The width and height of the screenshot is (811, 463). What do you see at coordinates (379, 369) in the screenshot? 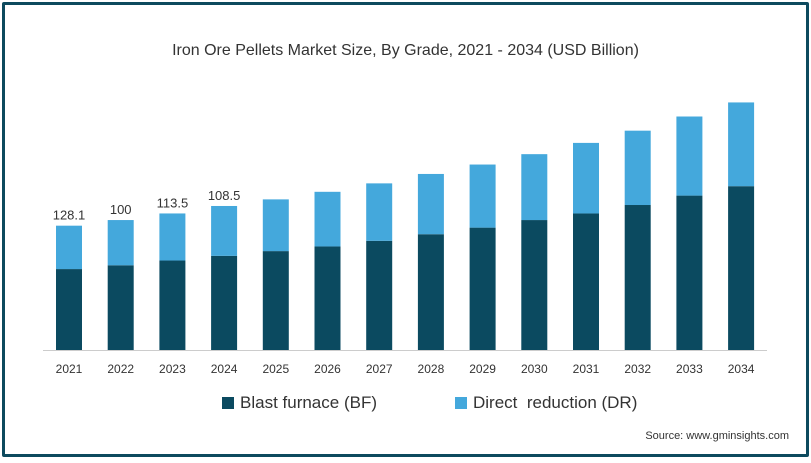
I see `x-tick-label: 2027` at bounding box center [379, 369].